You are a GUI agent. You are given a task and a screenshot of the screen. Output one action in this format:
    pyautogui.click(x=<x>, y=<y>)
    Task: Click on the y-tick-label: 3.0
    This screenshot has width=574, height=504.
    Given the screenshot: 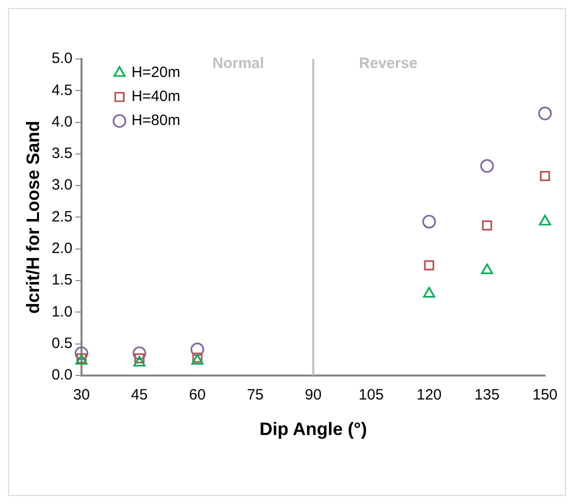 What is the action you would take?
    pyautogui.click(x=62, y=185)
    